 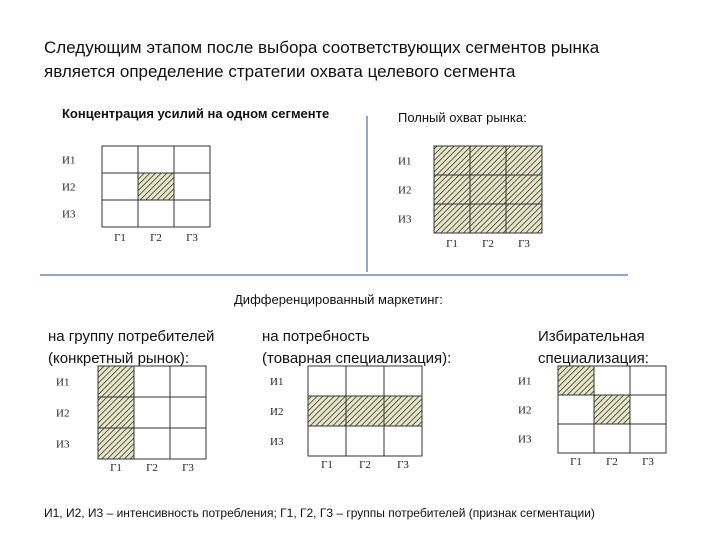 What do you see at coordinates (356, 348) in the screenshot?
I see `need-title: на потребность (товарная специализация):` at bounding box center [356, 348].